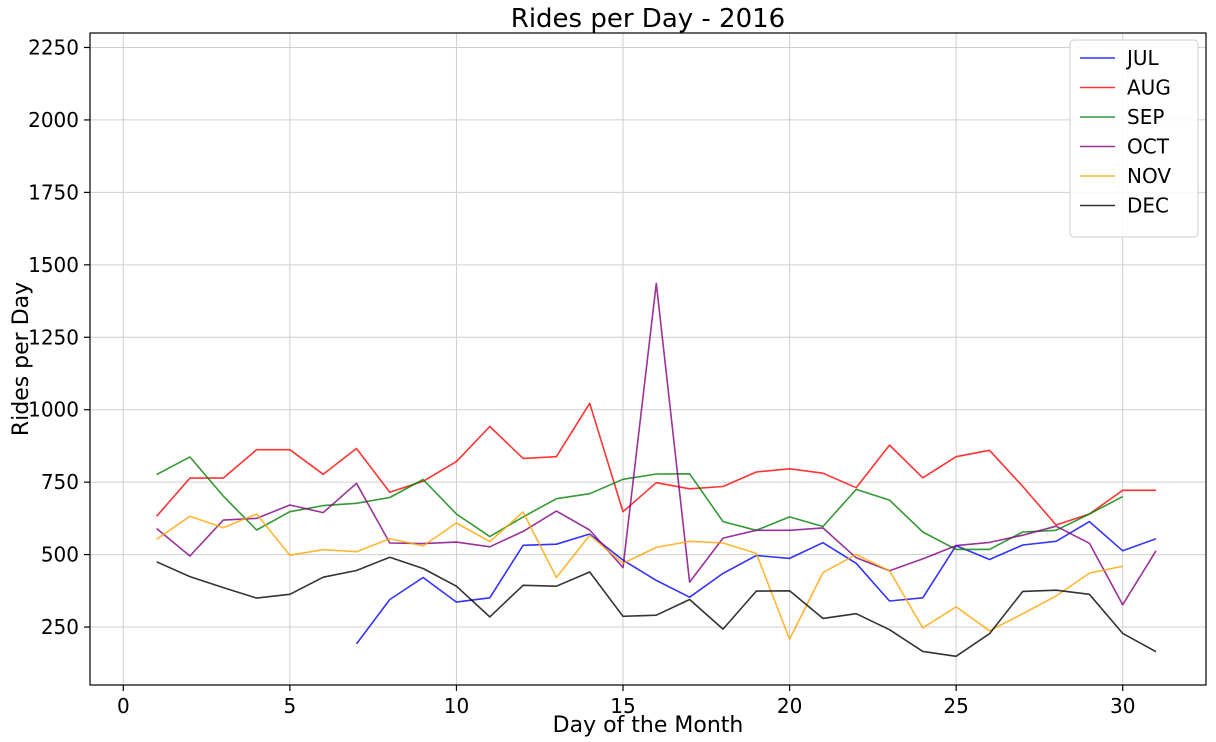  What do you see at coordinates (456, 706) in the screenshot?
I see `x-tick-label: 10` at bounding box center [456, 706].